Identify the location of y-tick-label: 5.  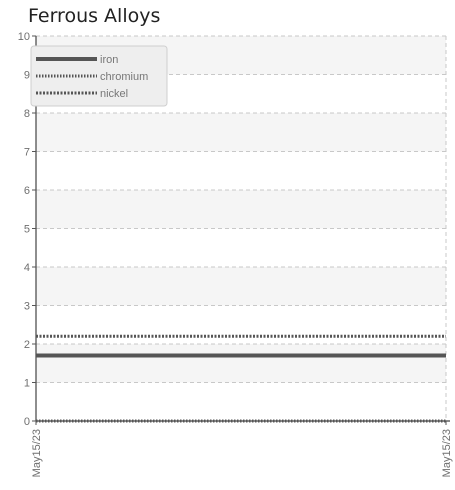
(27, 230).